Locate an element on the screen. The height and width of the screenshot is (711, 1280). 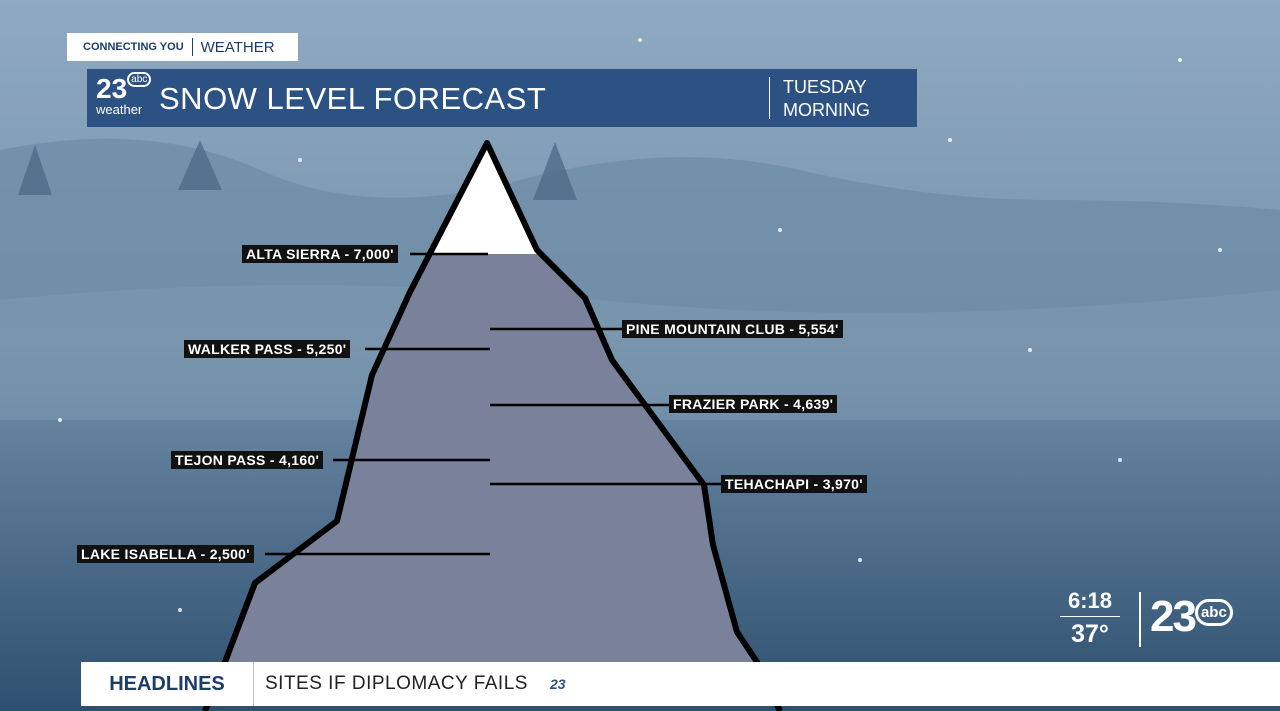
tag-right: WEATHER is located at coordinates (237, 47).